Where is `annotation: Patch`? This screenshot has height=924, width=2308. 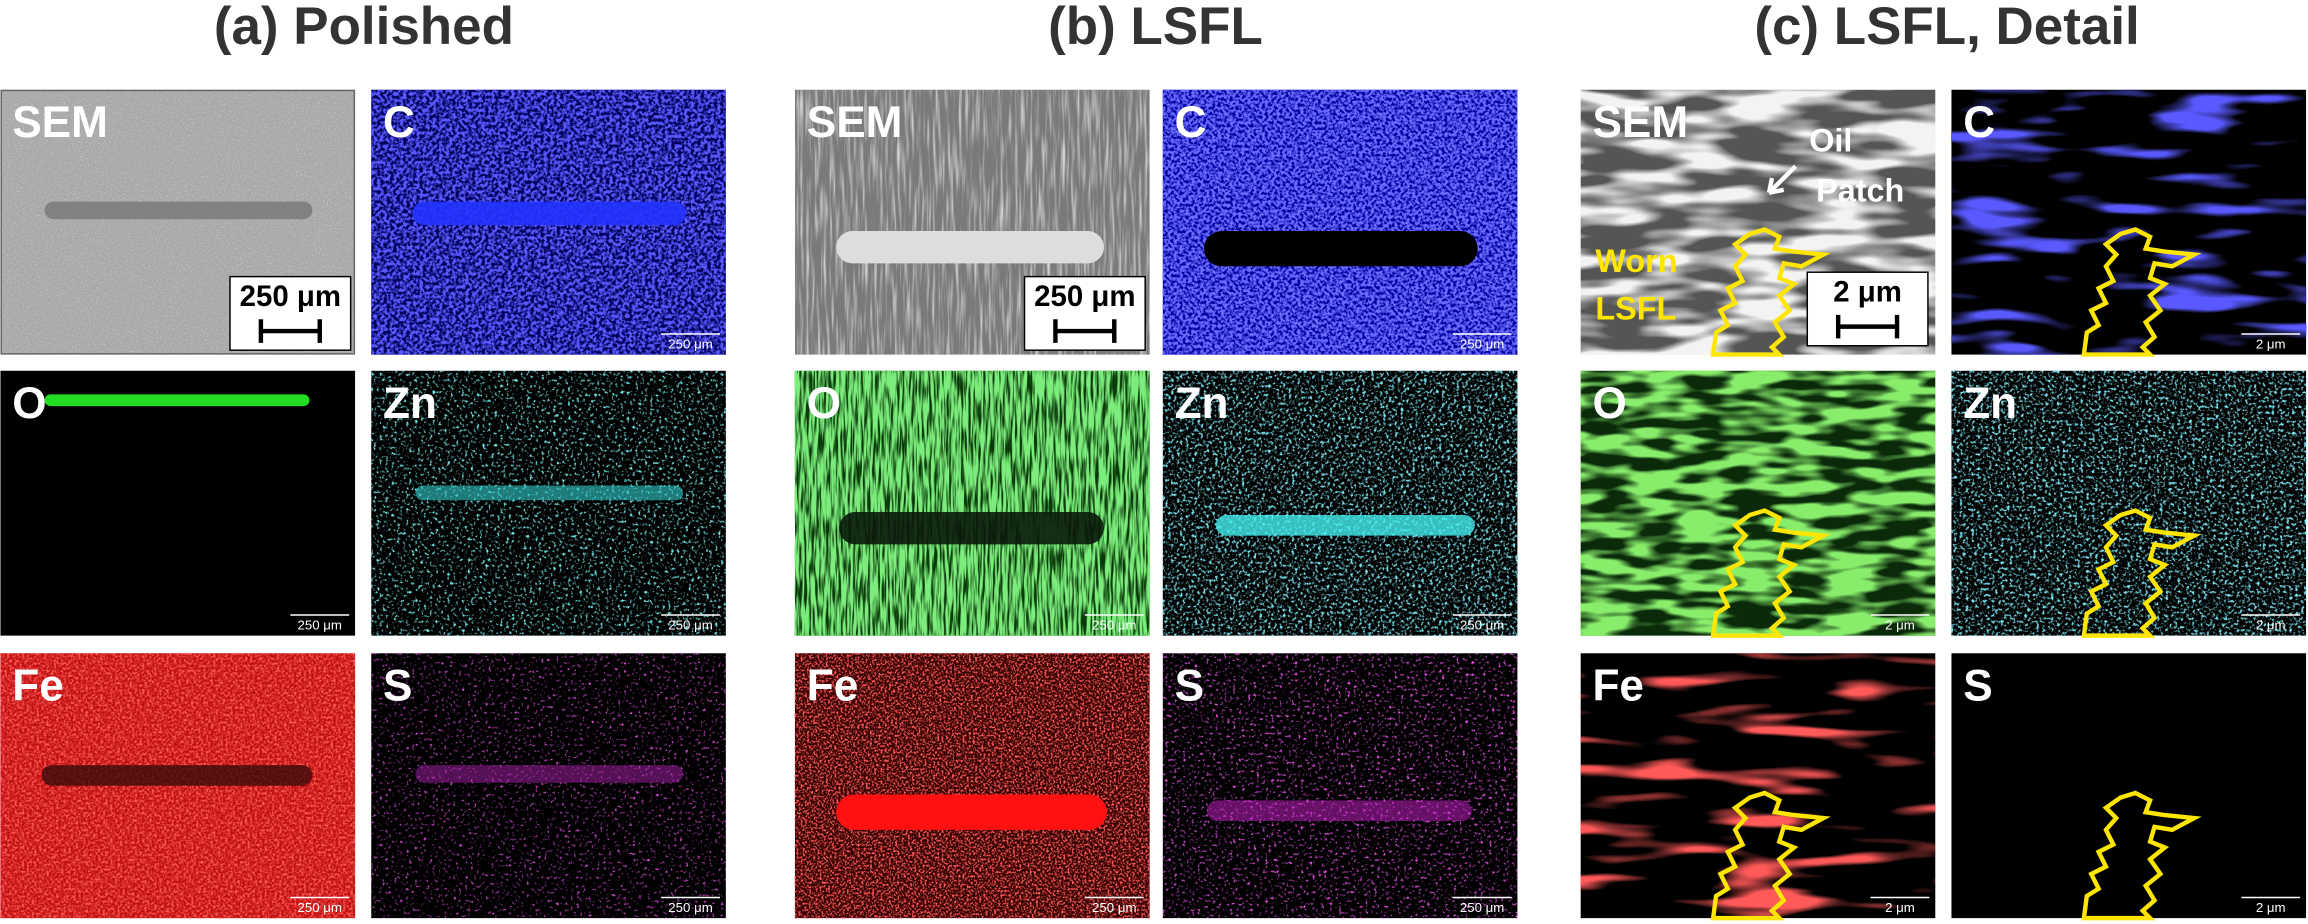
annotation: Patch is located at coordinates (1860, 191).